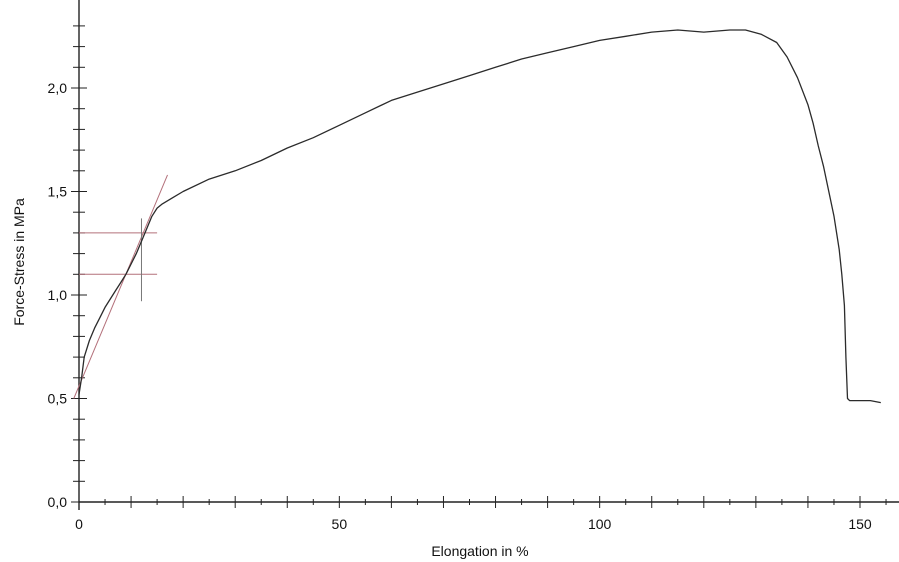  Describe the element at coordinates (58, 295) in the screenshot. I see `y-tick-label: 1,0` at that location.